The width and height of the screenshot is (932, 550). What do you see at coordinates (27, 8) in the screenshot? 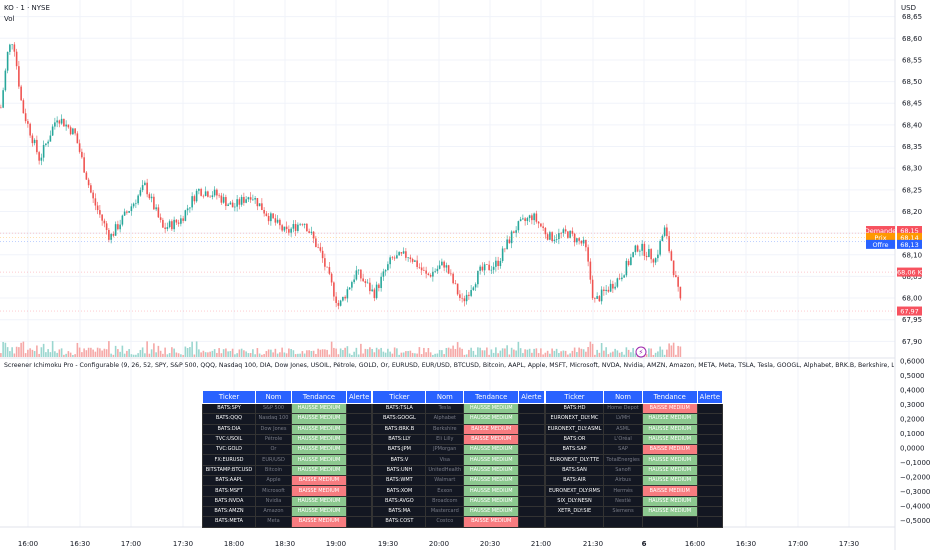
I see `symbol-title: KO · 1 · NYSE` at bounding box center [27, 8].